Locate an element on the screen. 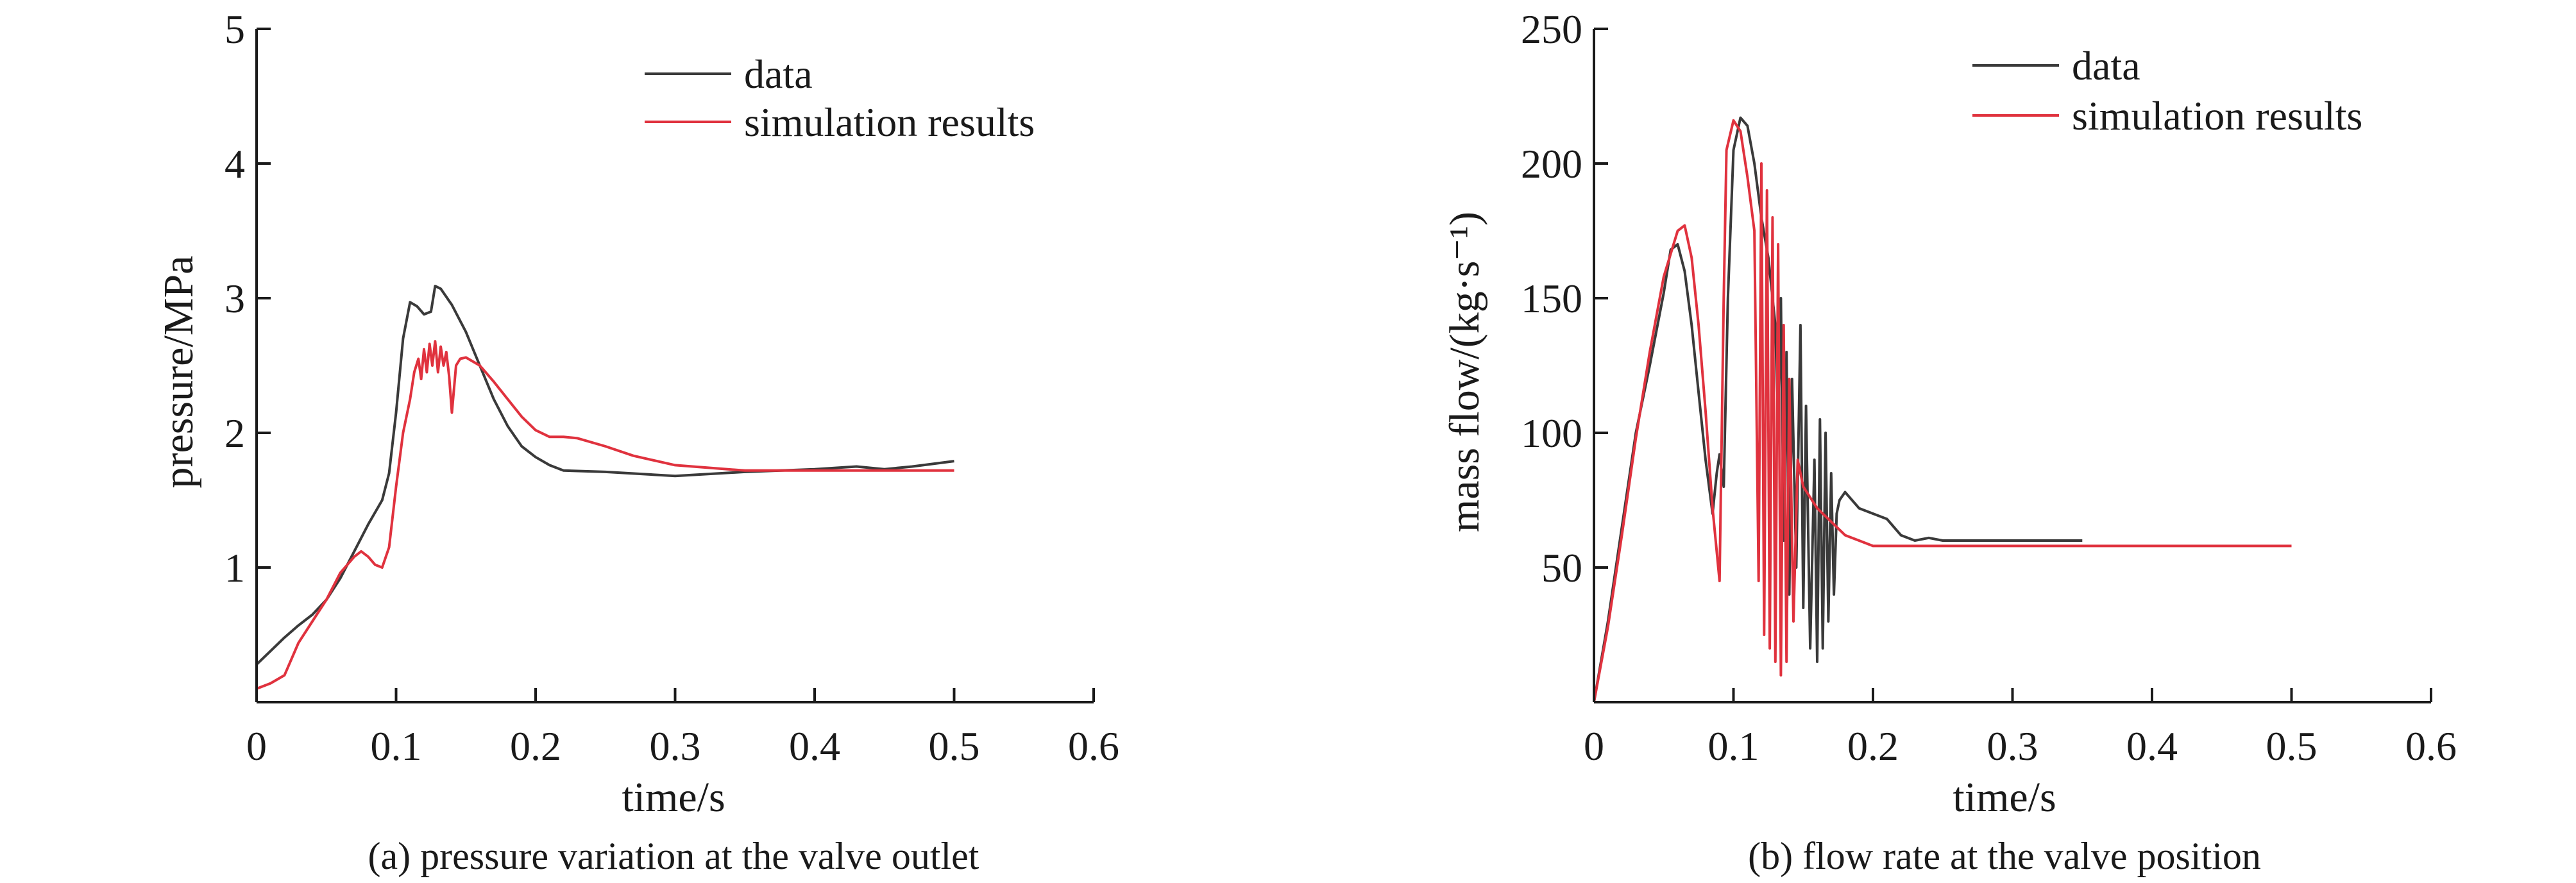 This screenshot has height=883, width=2576. y-tick-label: 250 is located at coordinates (1551, 29).